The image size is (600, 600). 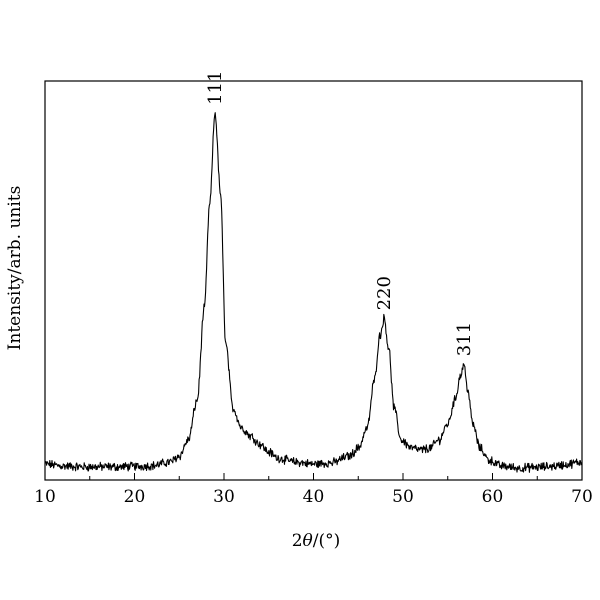 What do you see at coordinates (45, 497) in the screenshot?
I see `x-tick-label: 10` at bounding box center [45, 497].